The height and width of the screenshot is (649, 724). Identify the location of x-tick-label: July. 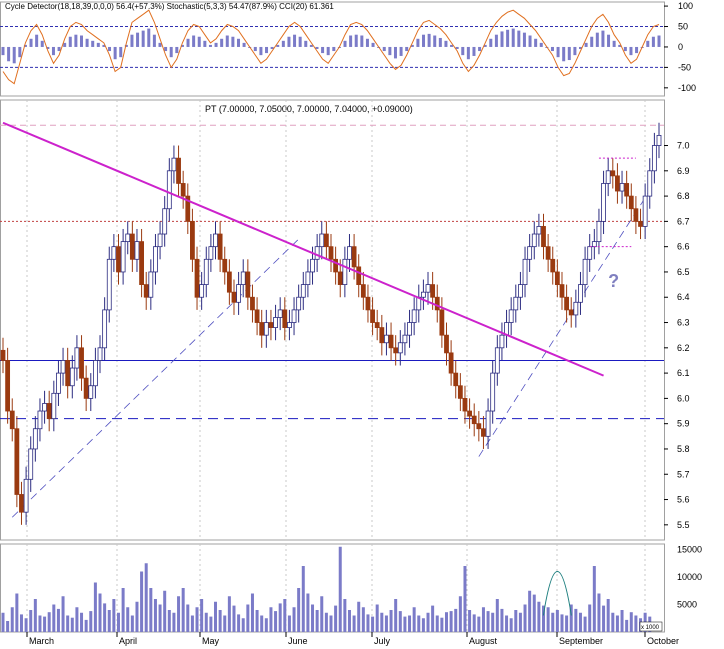
(382, 641).